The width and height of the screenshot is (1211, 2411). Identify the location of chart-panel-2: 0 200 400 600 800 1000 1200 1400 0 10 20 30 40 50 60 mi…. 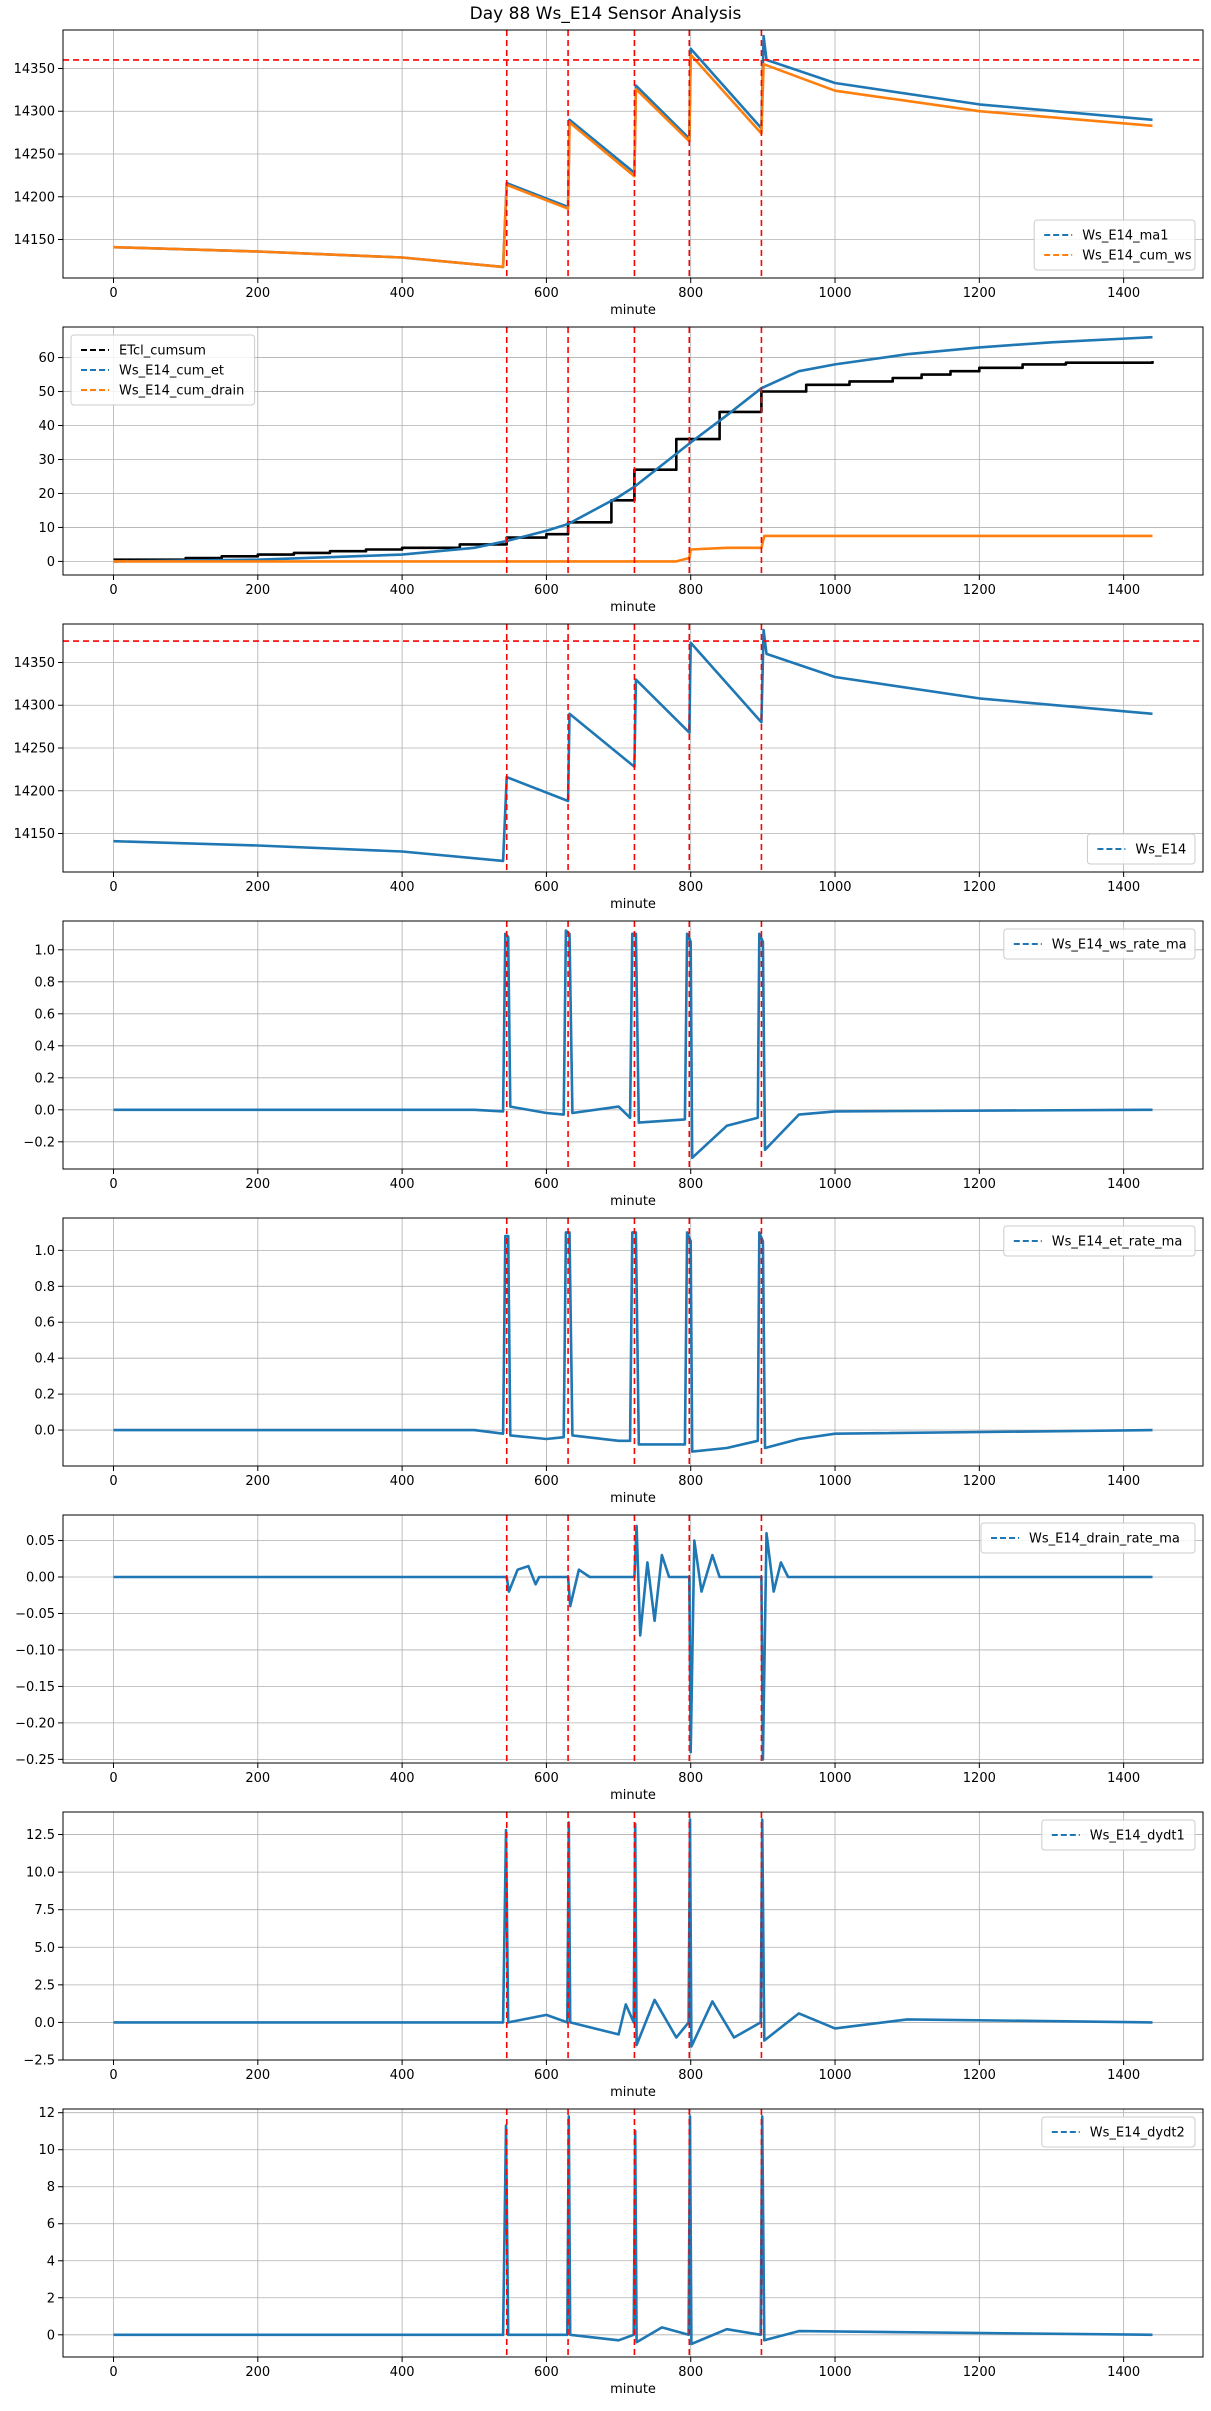
(621, 470).